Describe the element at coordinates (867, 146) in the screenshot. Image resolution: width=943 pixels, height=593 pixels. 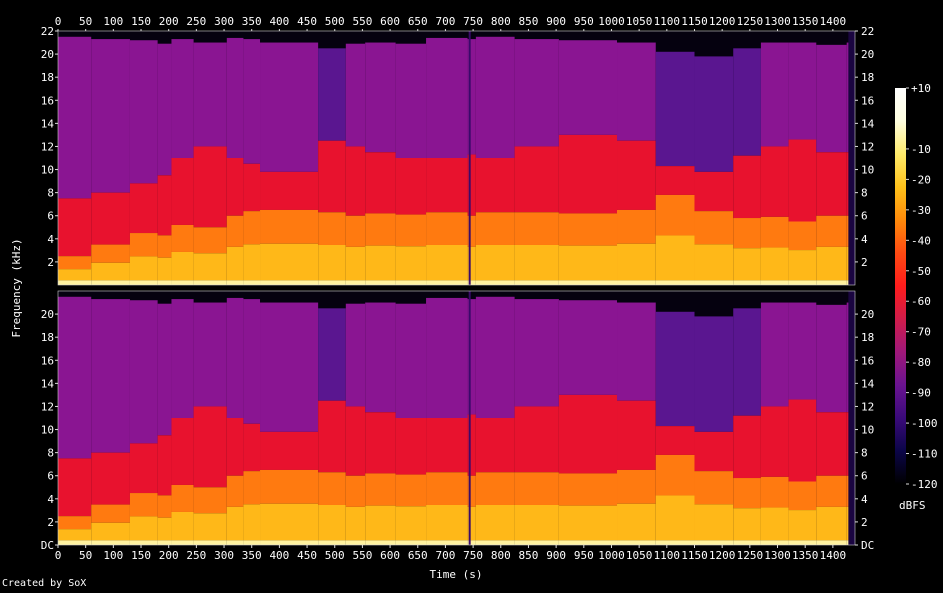
I see `y-tick-label-right: 12` at that location.